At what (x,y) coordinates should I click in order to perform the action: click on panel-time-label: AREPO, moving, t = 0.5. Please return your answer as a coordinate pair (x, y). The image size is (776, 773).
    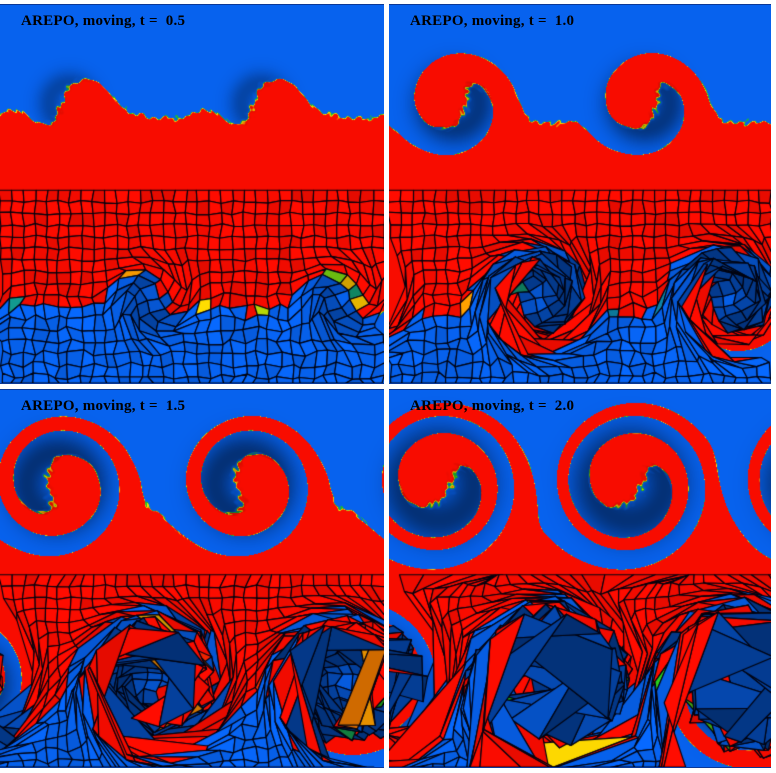
    Looking at the image, I should click on (103, 21).